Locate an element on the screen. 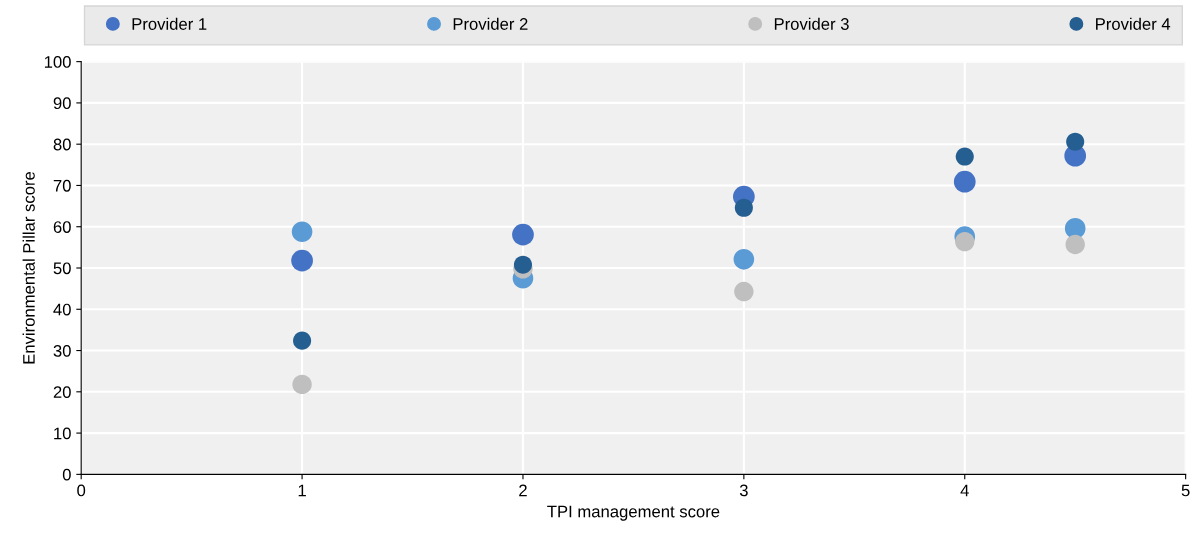 The image size is (1194, 536). y-tick-label: 40 is located at coordinates (62, 309).